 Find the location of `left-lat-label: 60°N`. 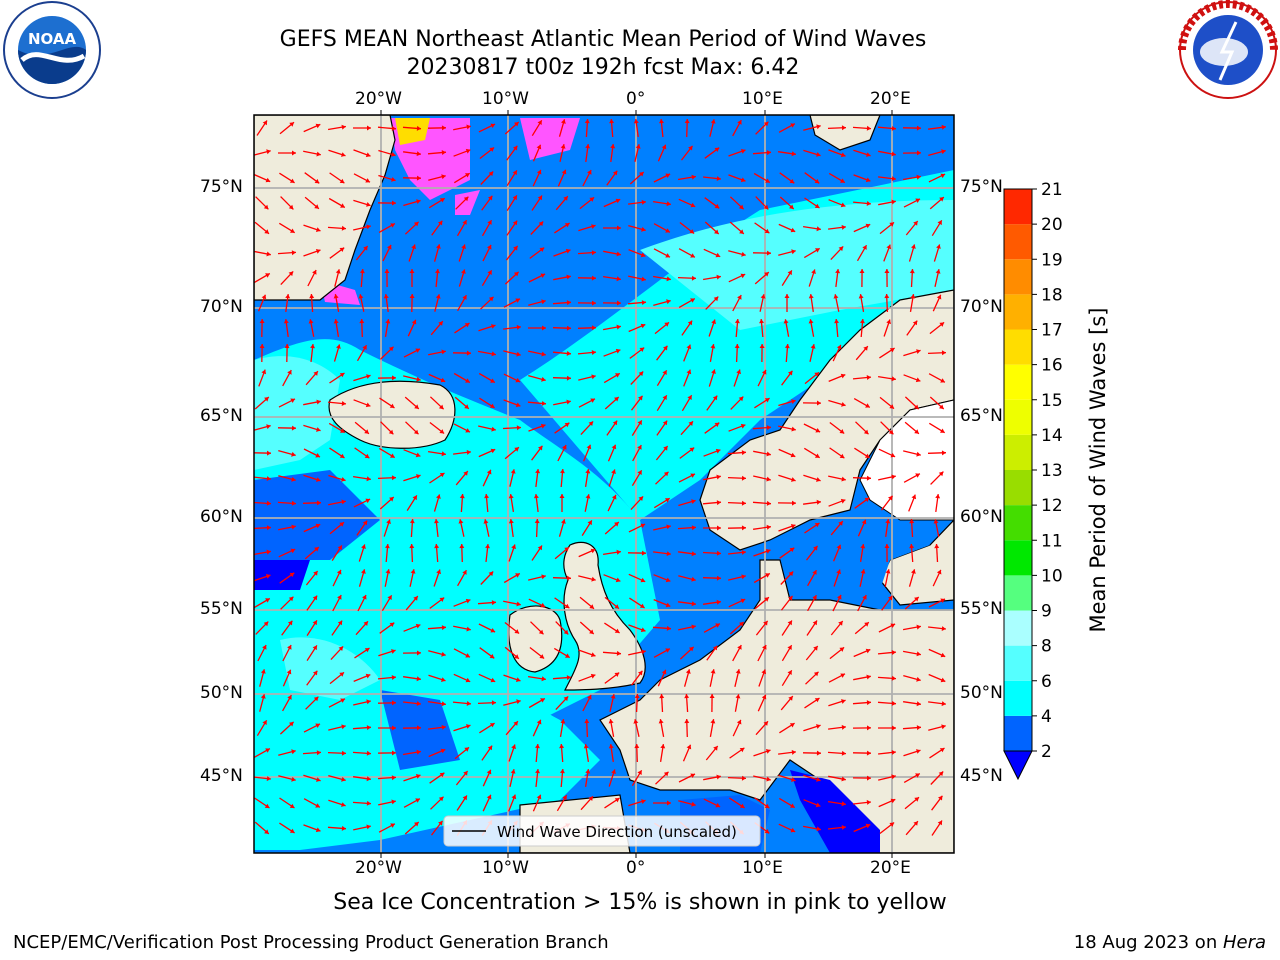

left-lat-label: 60°N is located at coordinates (221, 517).